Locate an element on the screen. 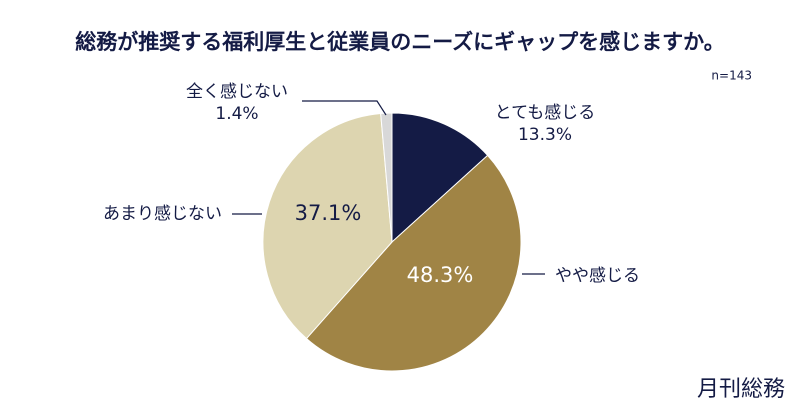  value-label: 37.1% is located at coordinates (328, 213).